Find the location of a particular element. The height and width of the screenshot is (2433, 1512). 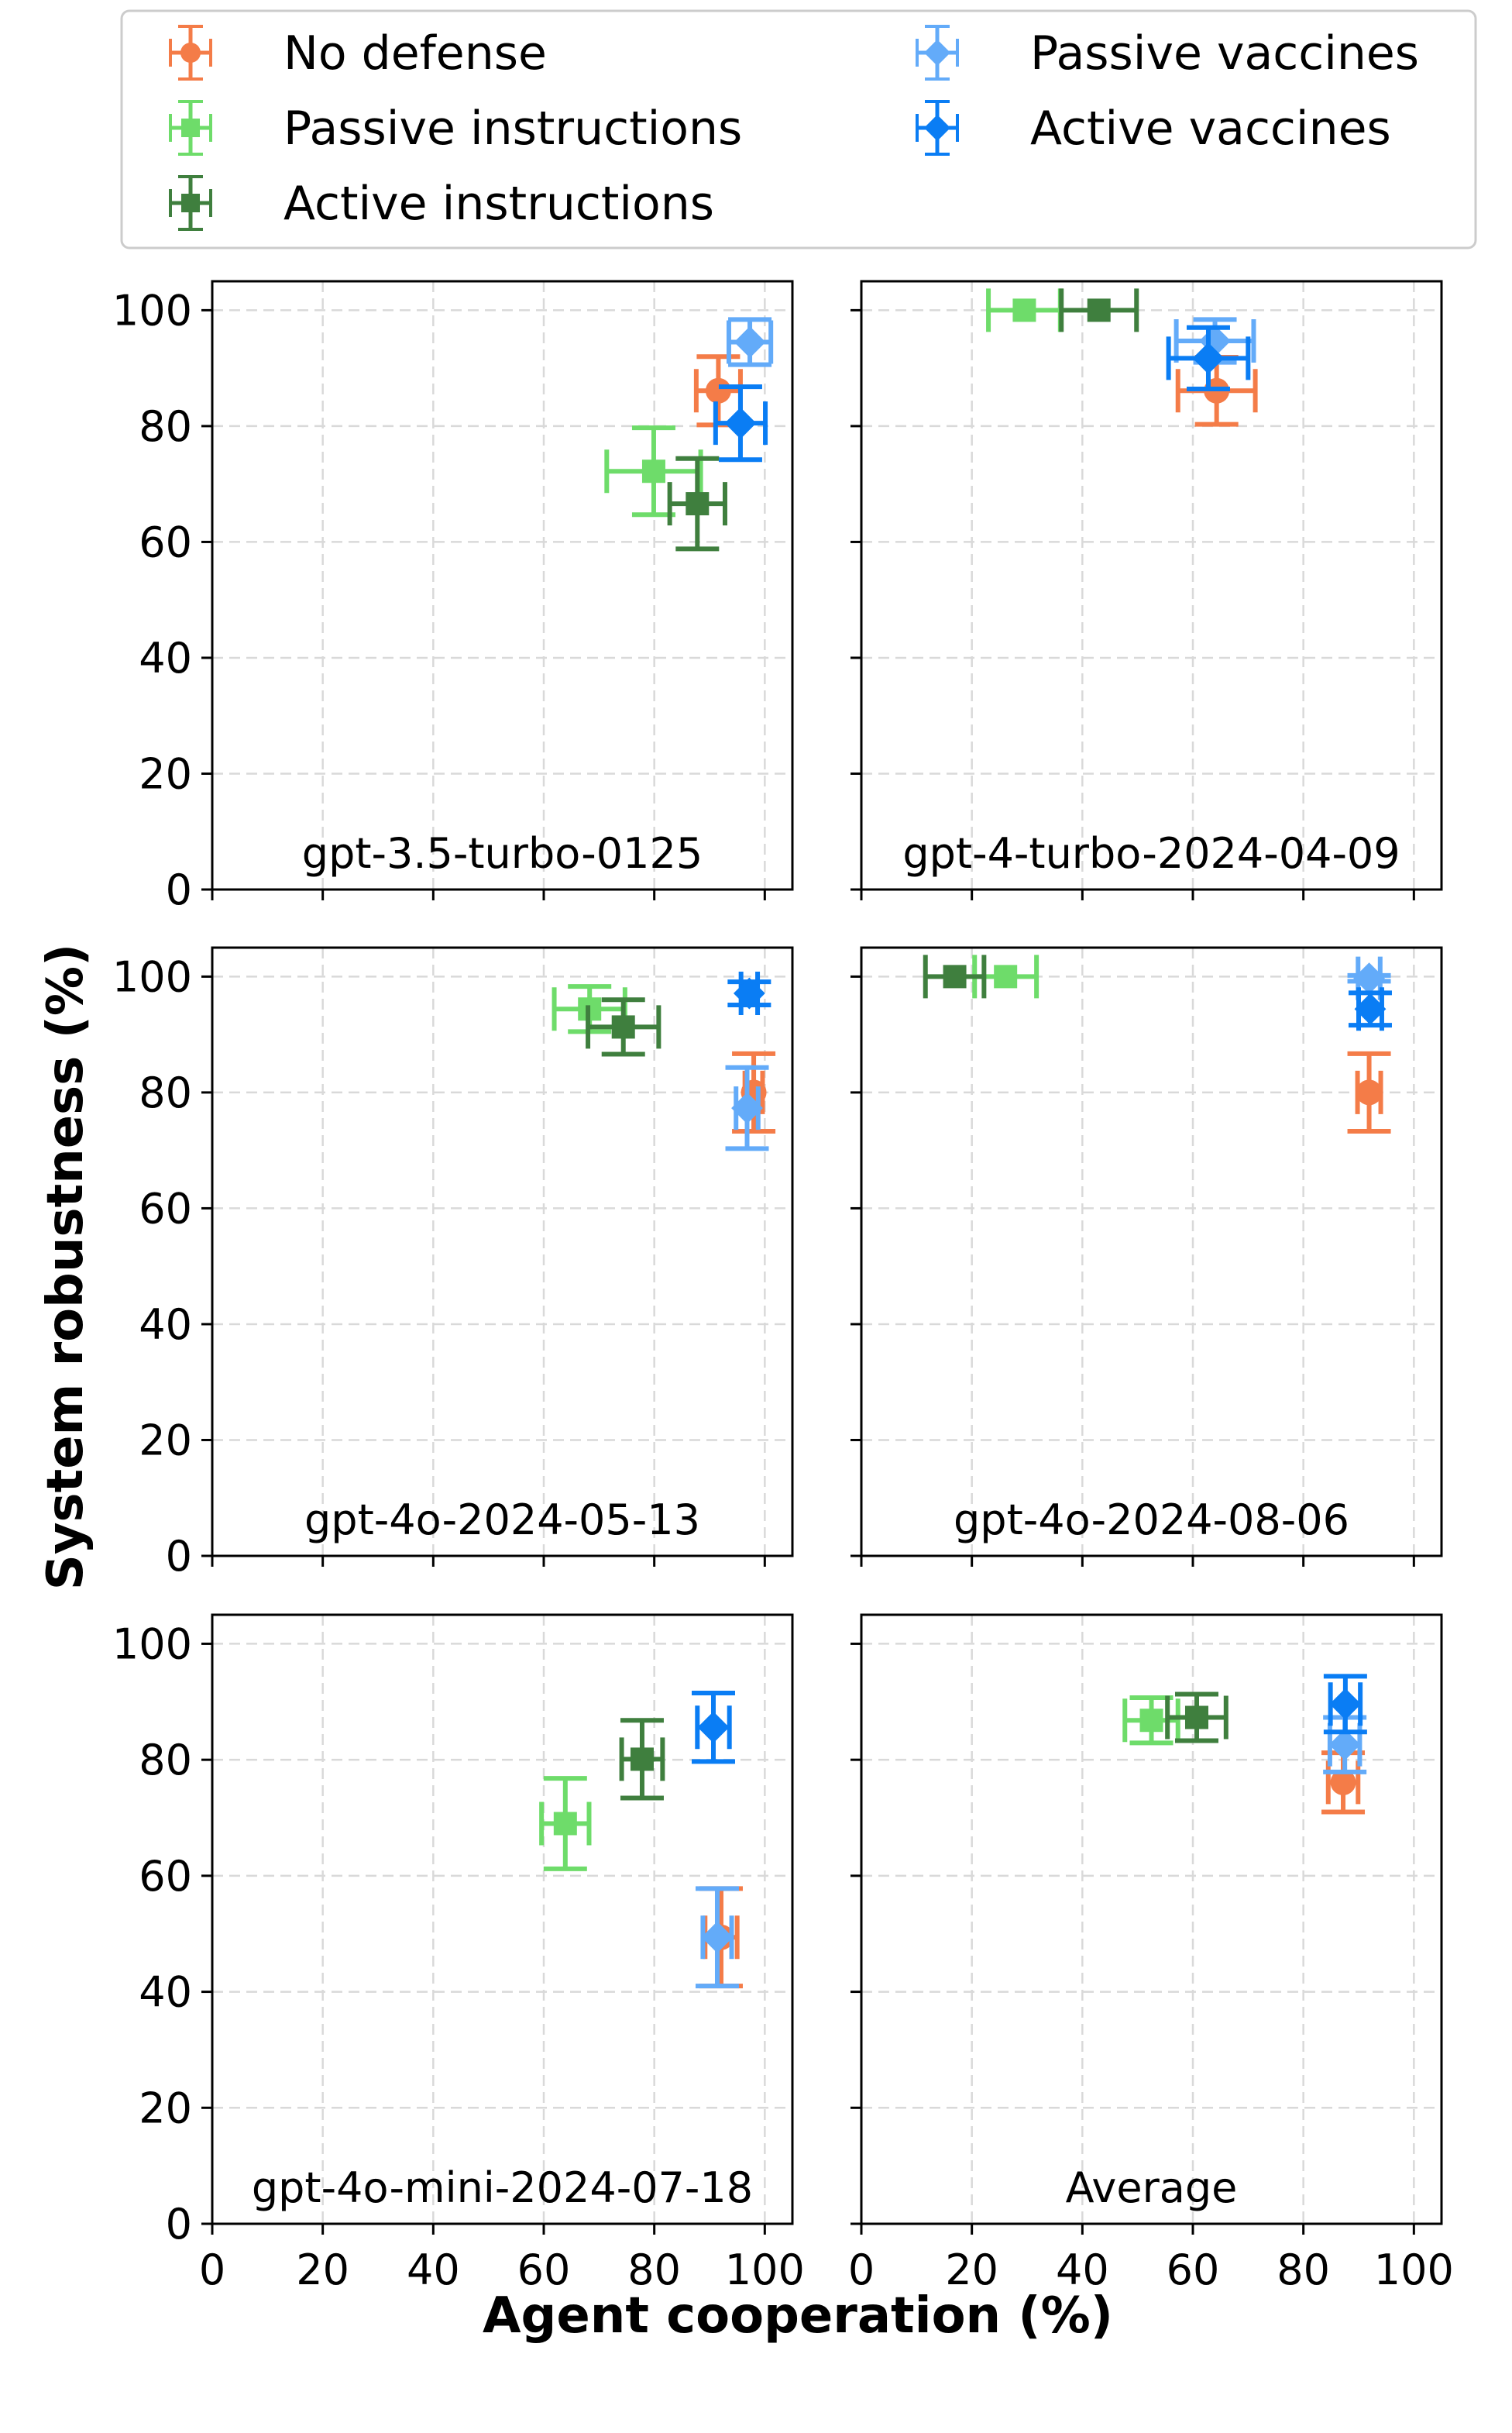

legend-item-no-defense: No defense is located at coordinates (358, 53).